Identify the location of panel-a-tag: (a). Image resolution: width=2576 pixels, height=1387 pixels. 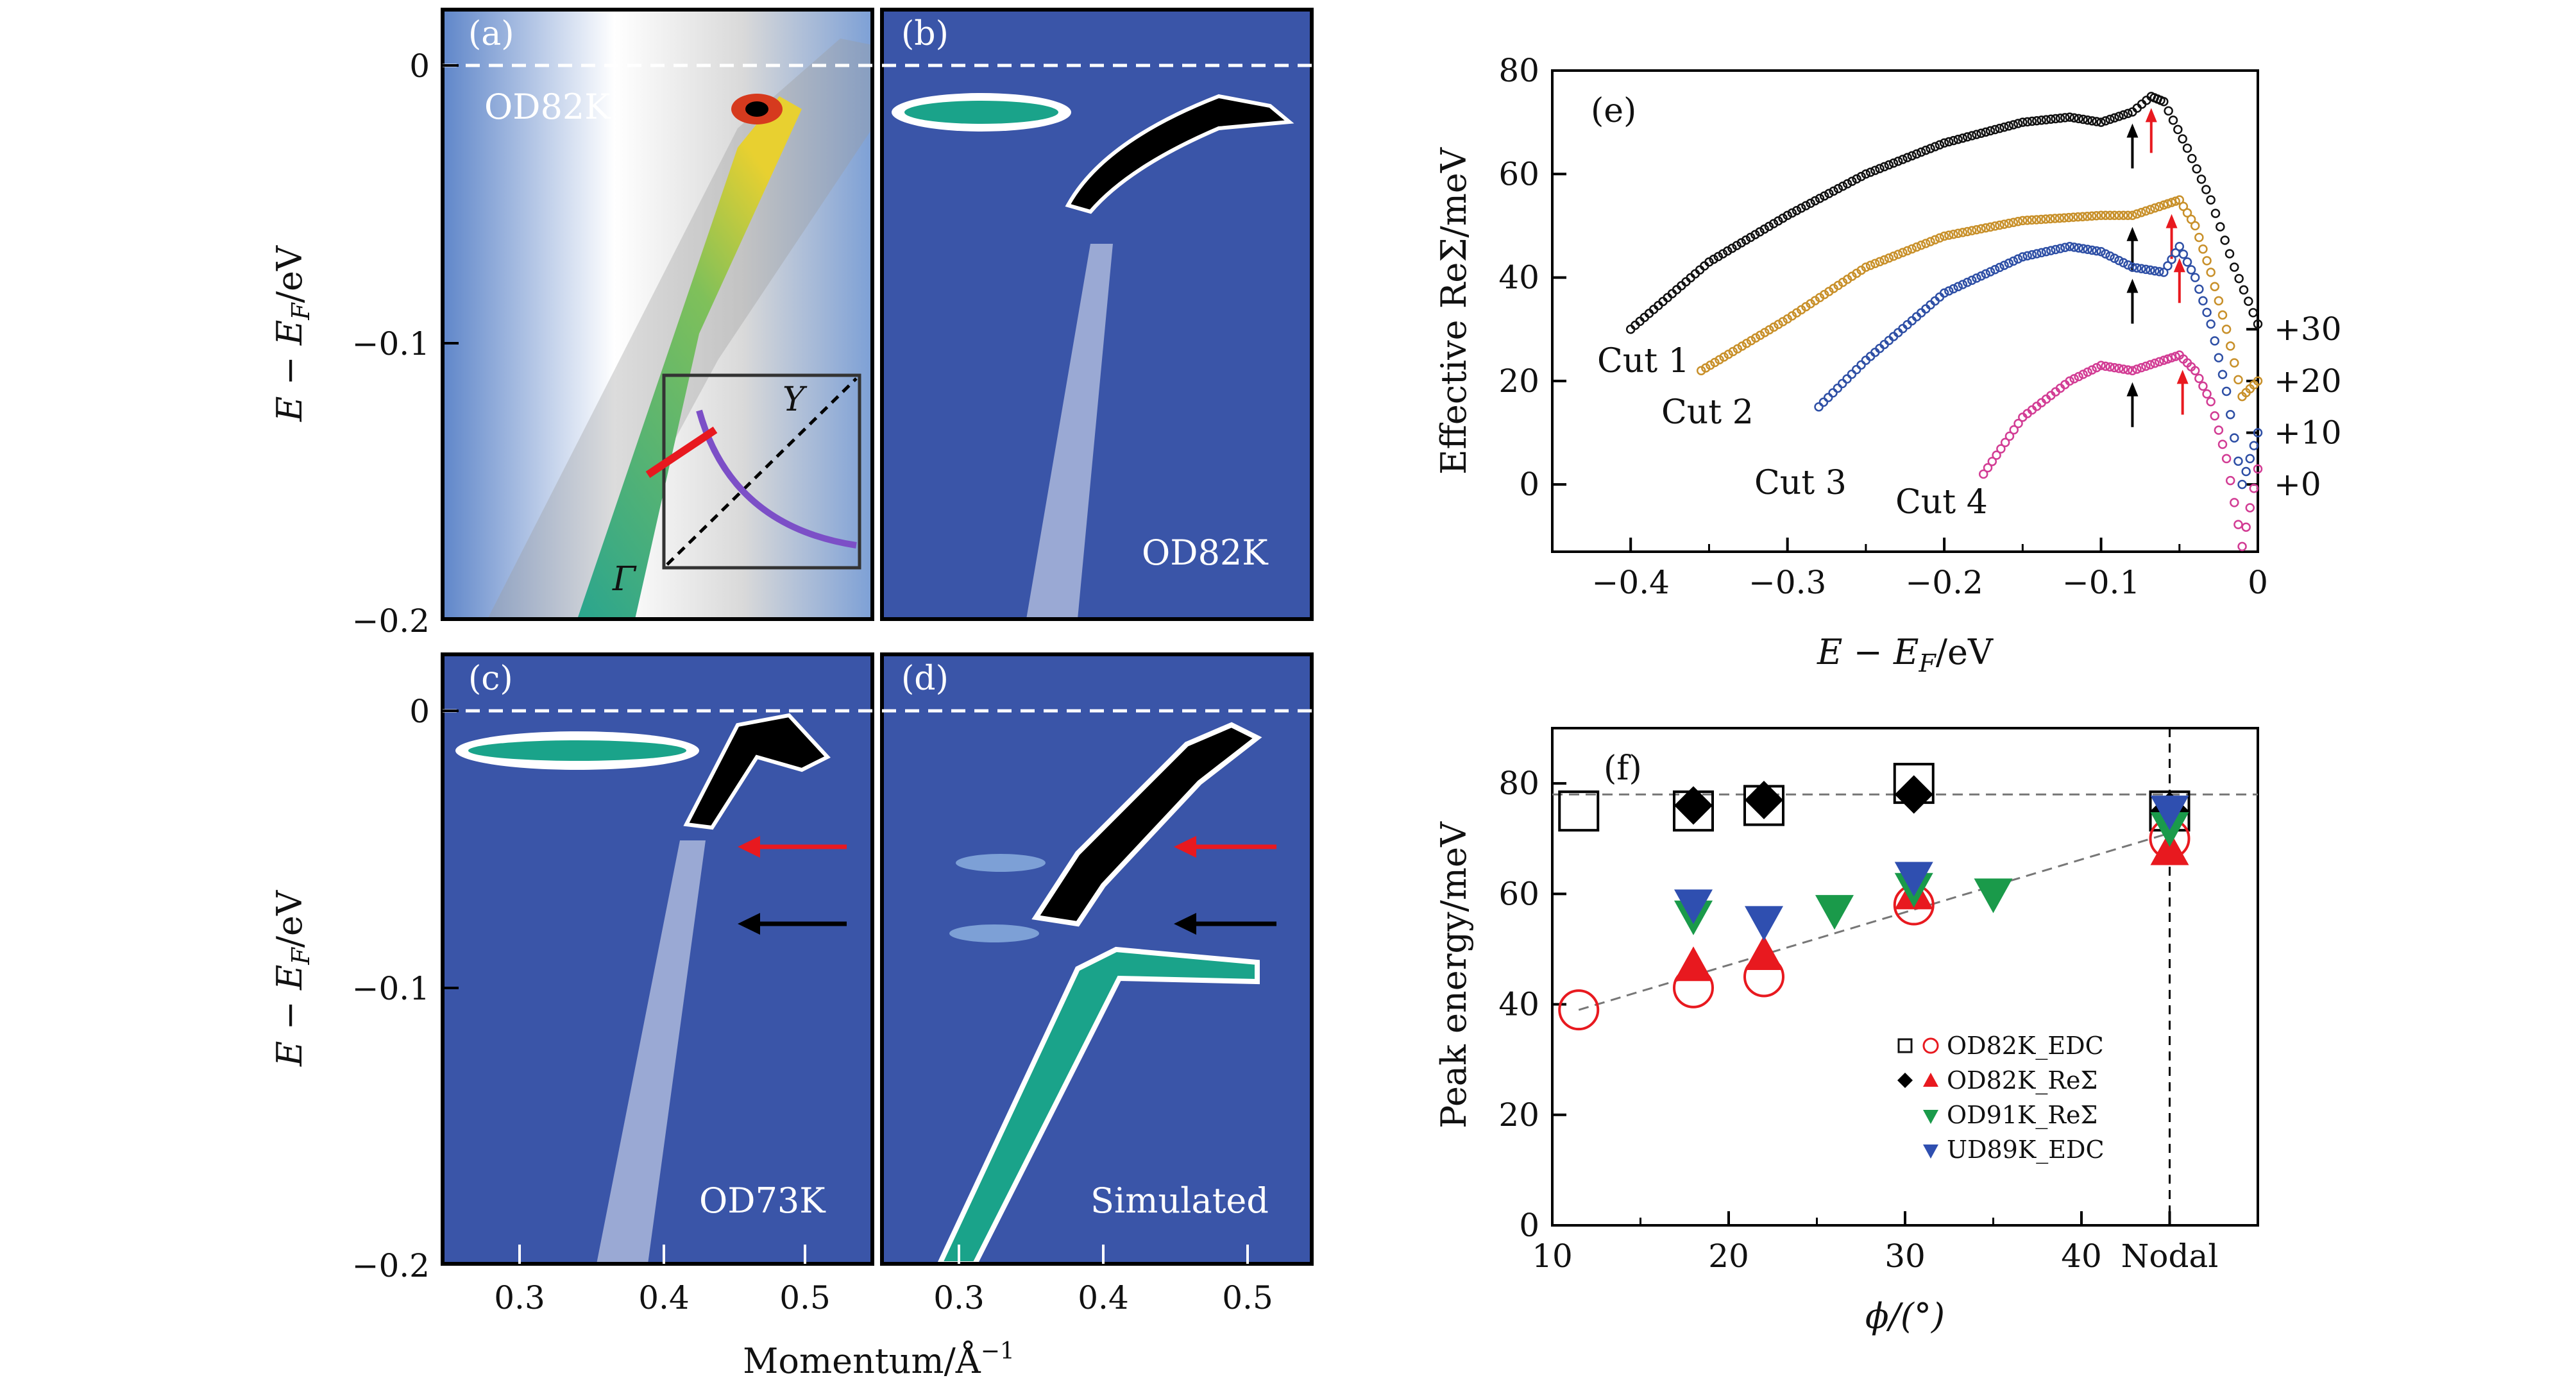
(491, 34).